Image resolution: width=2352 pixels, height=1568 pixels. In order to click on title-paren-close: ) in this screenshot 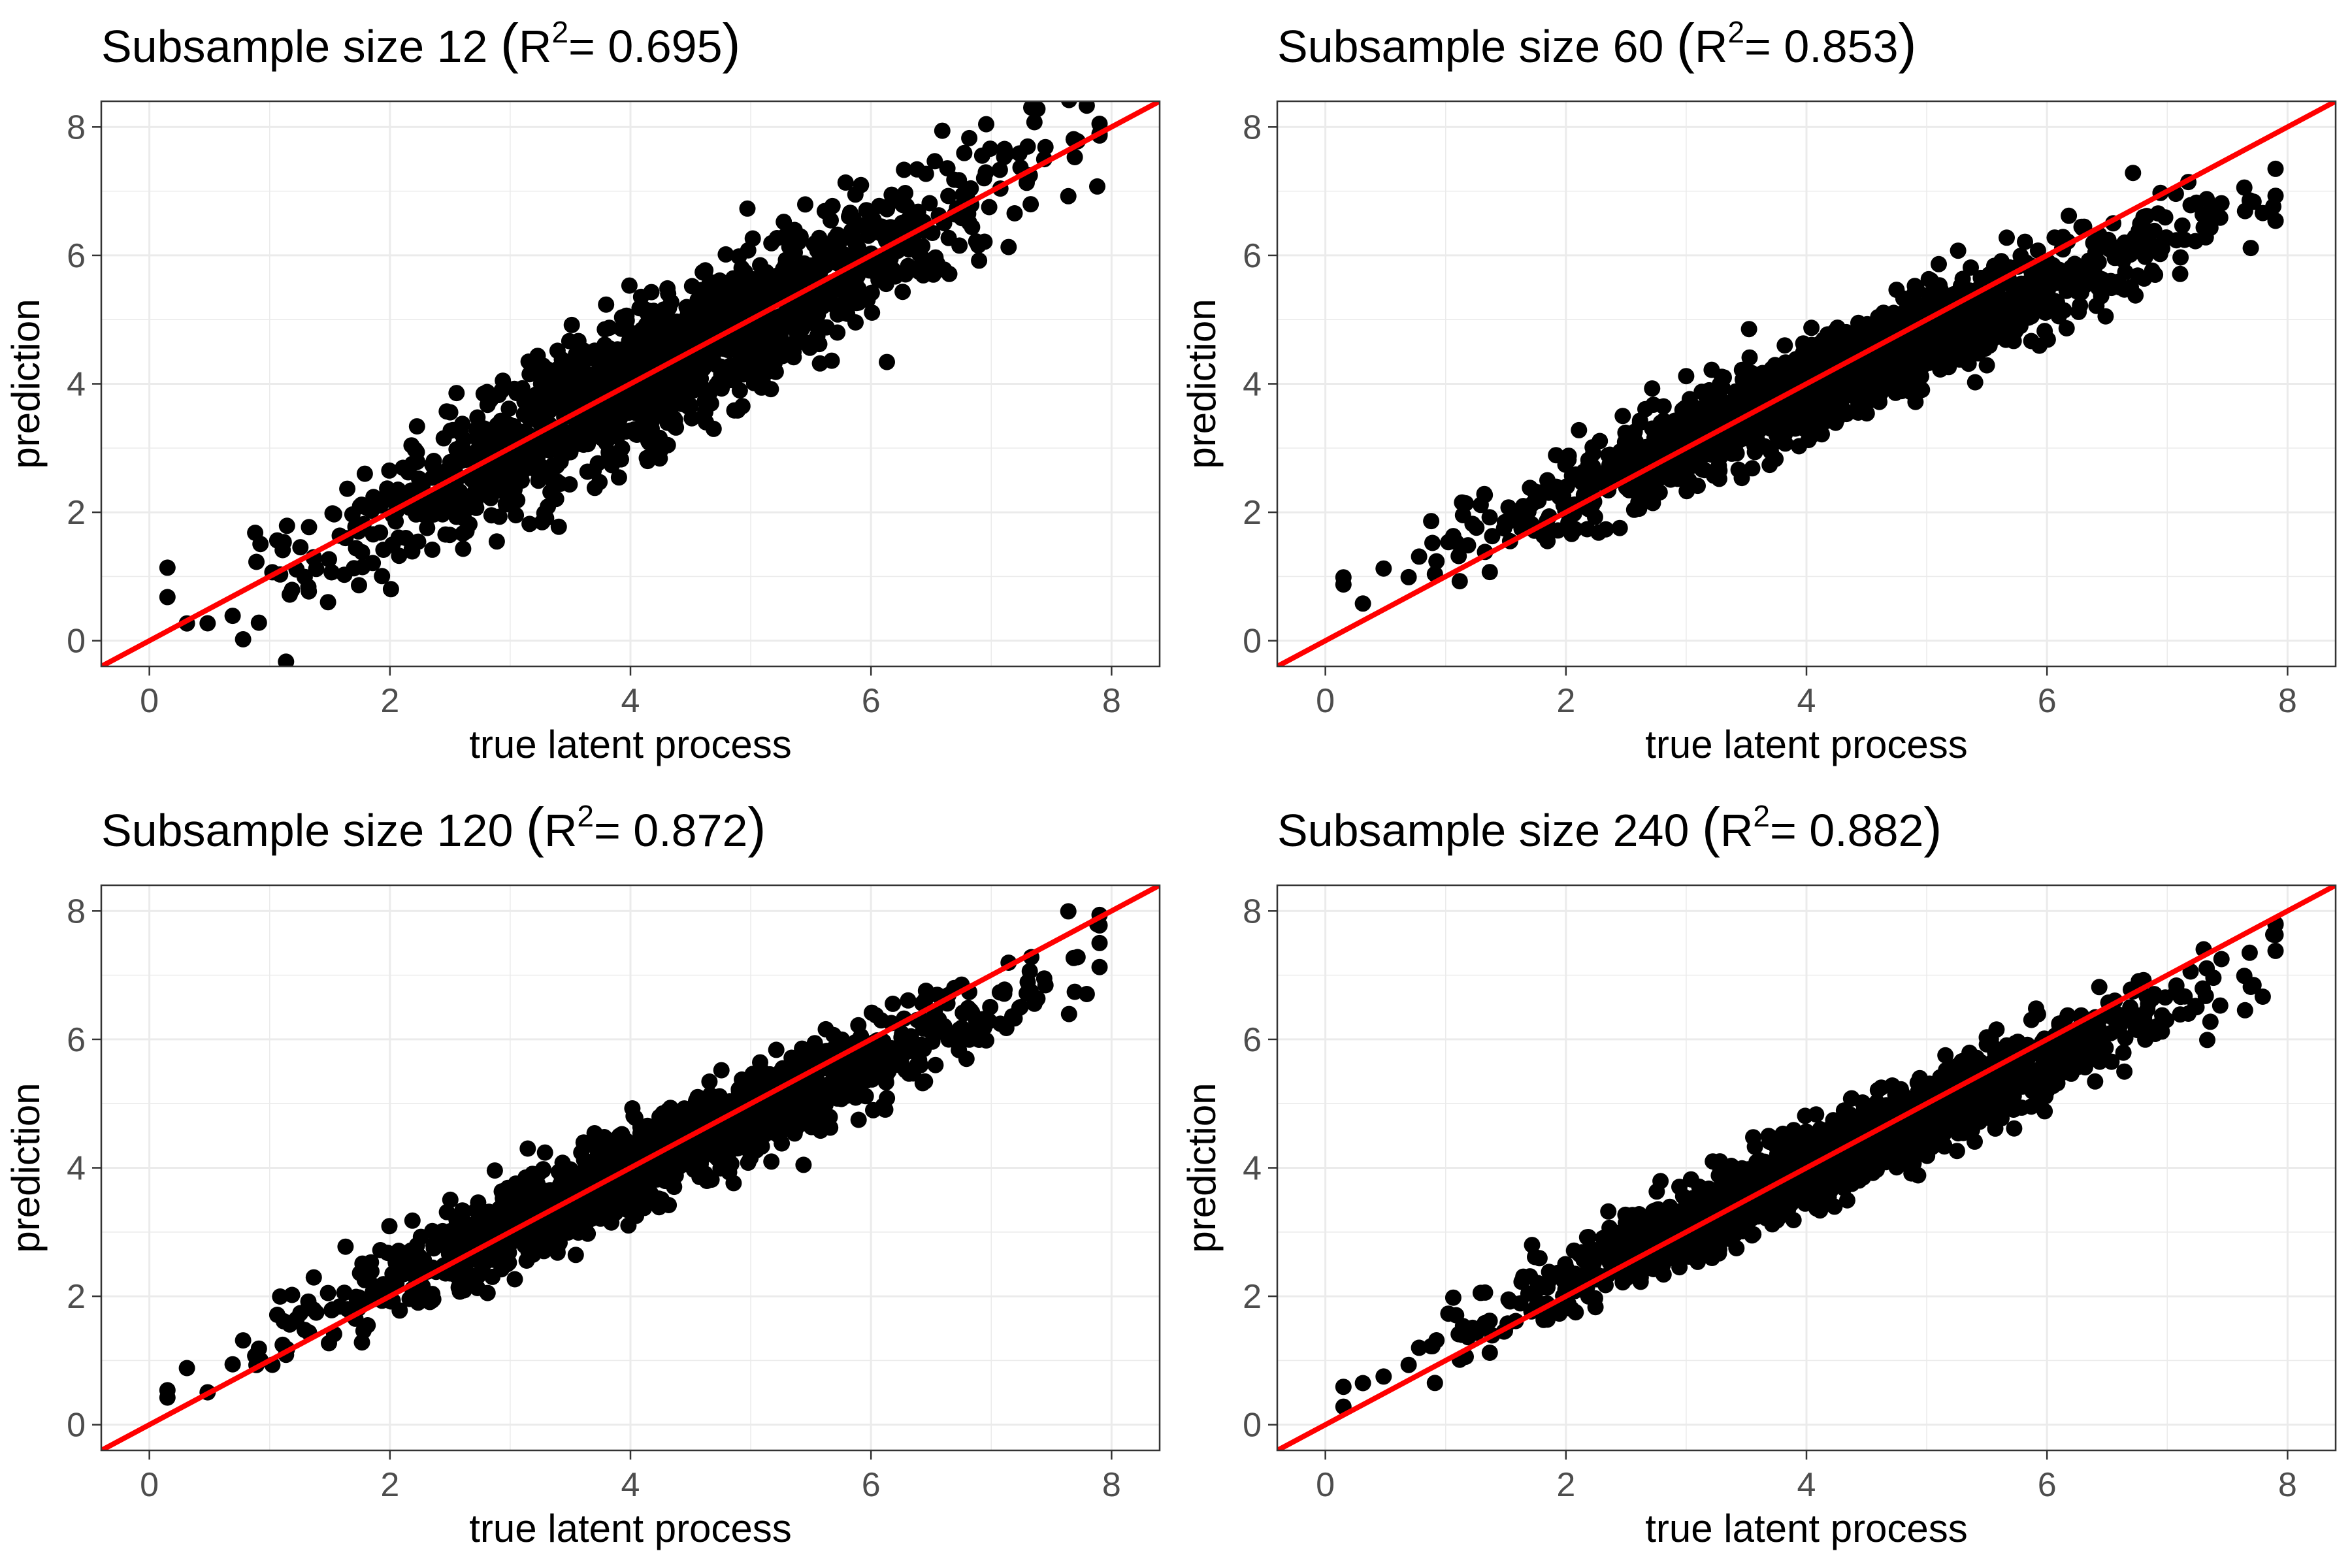, I will do `click(732, 43)`.